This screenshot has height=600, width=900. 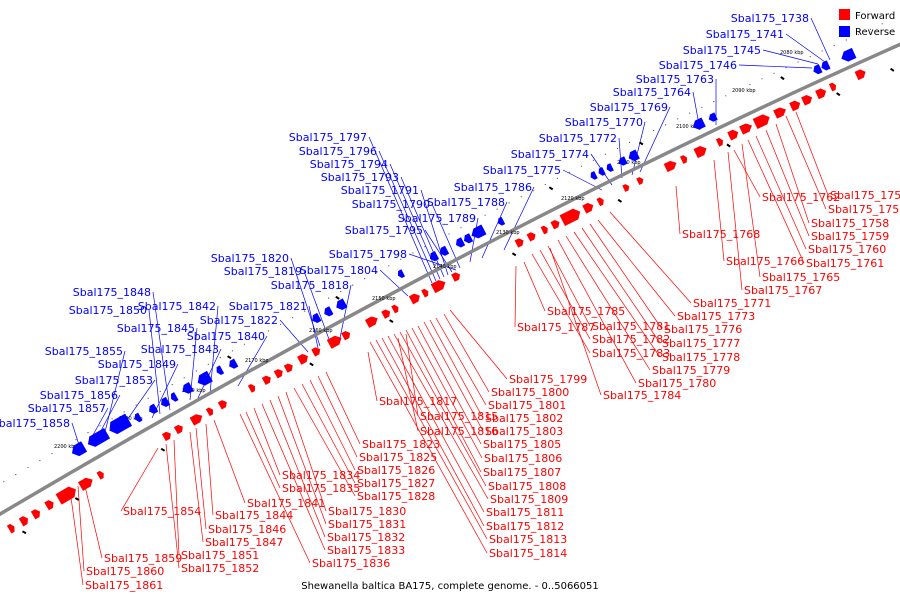 I want to click on forward-gene-label: Sbal175_1808, so click(x=527, y=486).